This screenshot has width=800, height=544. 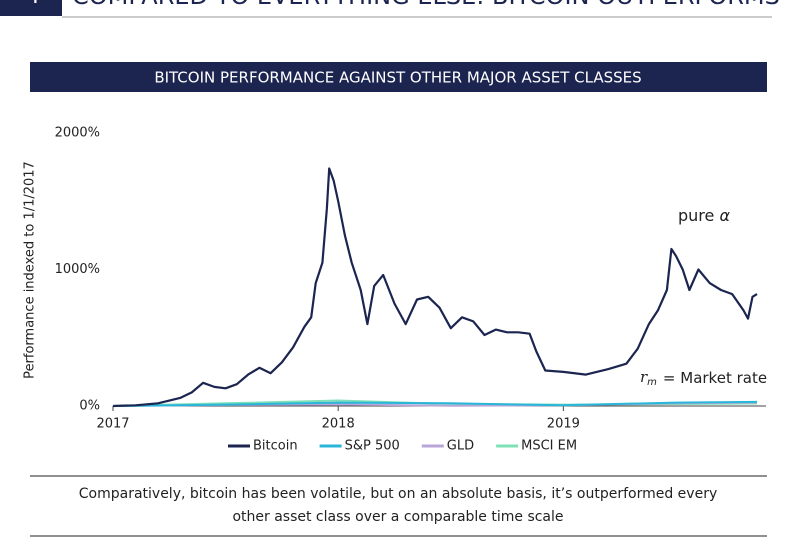 What do you see at coordinates (549, 446) in the screenshot?
I see `legend-label: MSCI EM` at bounding box center [549, 446].